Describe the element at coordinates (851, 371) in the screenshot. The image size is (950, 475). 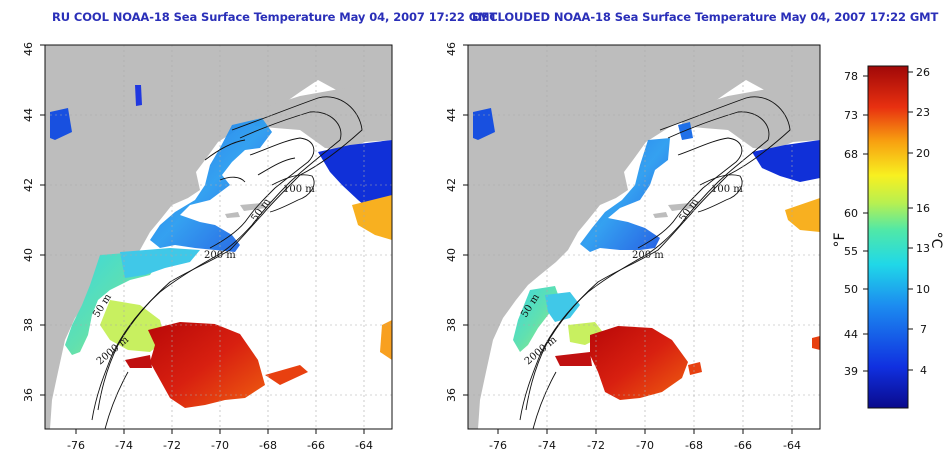
I see `colorbar-f-tick: 39` at that location.